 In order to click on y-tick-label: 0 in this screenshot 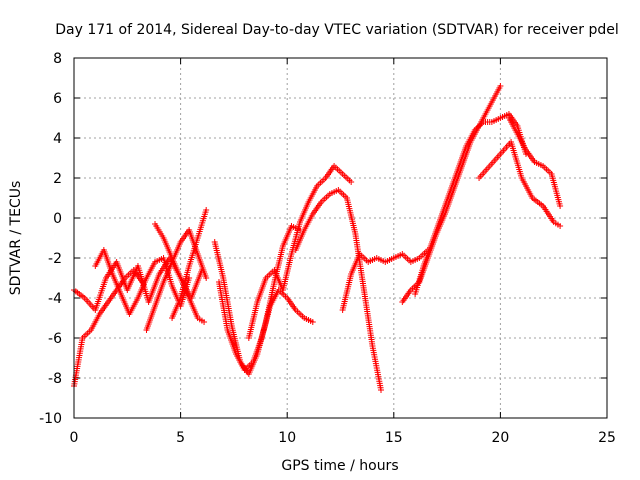, I will do `click(57, 219)`.